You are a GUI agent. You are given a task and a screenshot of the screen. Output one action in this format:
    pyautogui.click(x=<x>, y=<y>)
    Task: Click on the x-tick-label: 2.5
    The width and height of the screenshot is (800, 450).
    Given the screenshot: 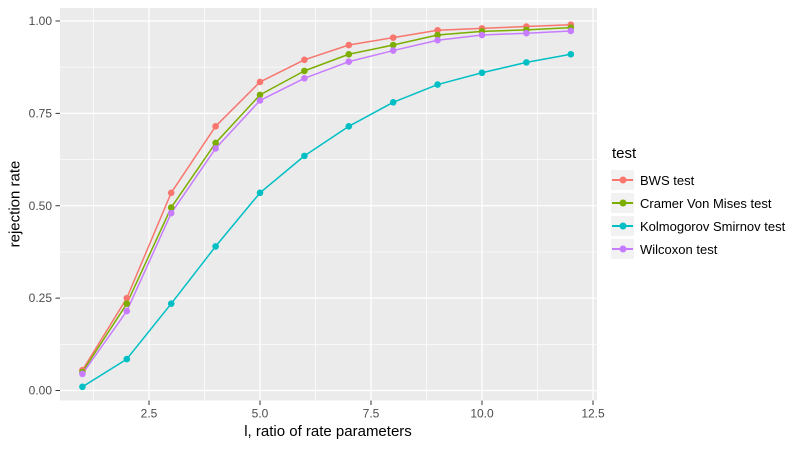 What is the action you would take?
    pyautogui.click(x=149, y=414)
    